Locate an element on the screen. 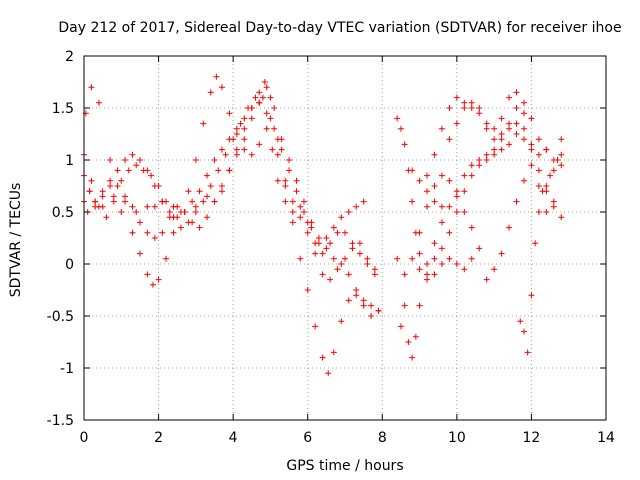 This screenshot has height=480, width=640. x-axis-label: GPS time / hours is located at coordinates (344, 466).